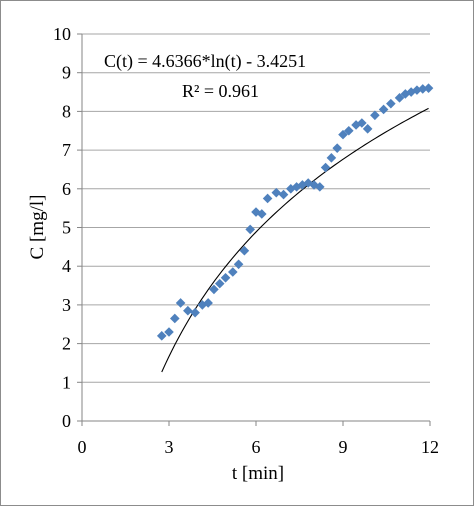 The width and height of the screenshot is (474, 507). Describe the element at coordinates (220, 91) in the screenshot. I see `r-squared-label: R² = 0.961` at that location.